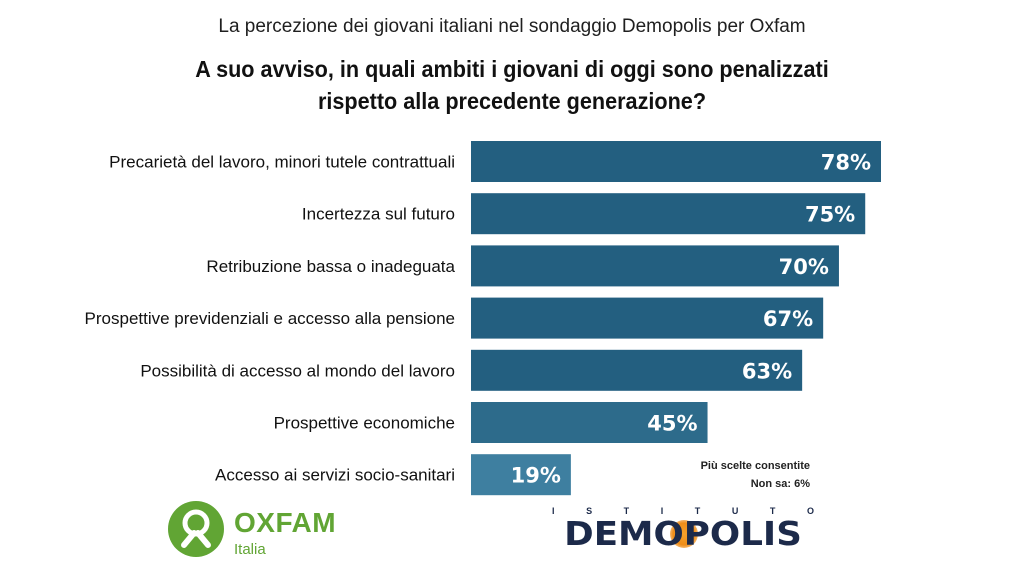  I want to click on value-label: 63%, so click(767, 371).